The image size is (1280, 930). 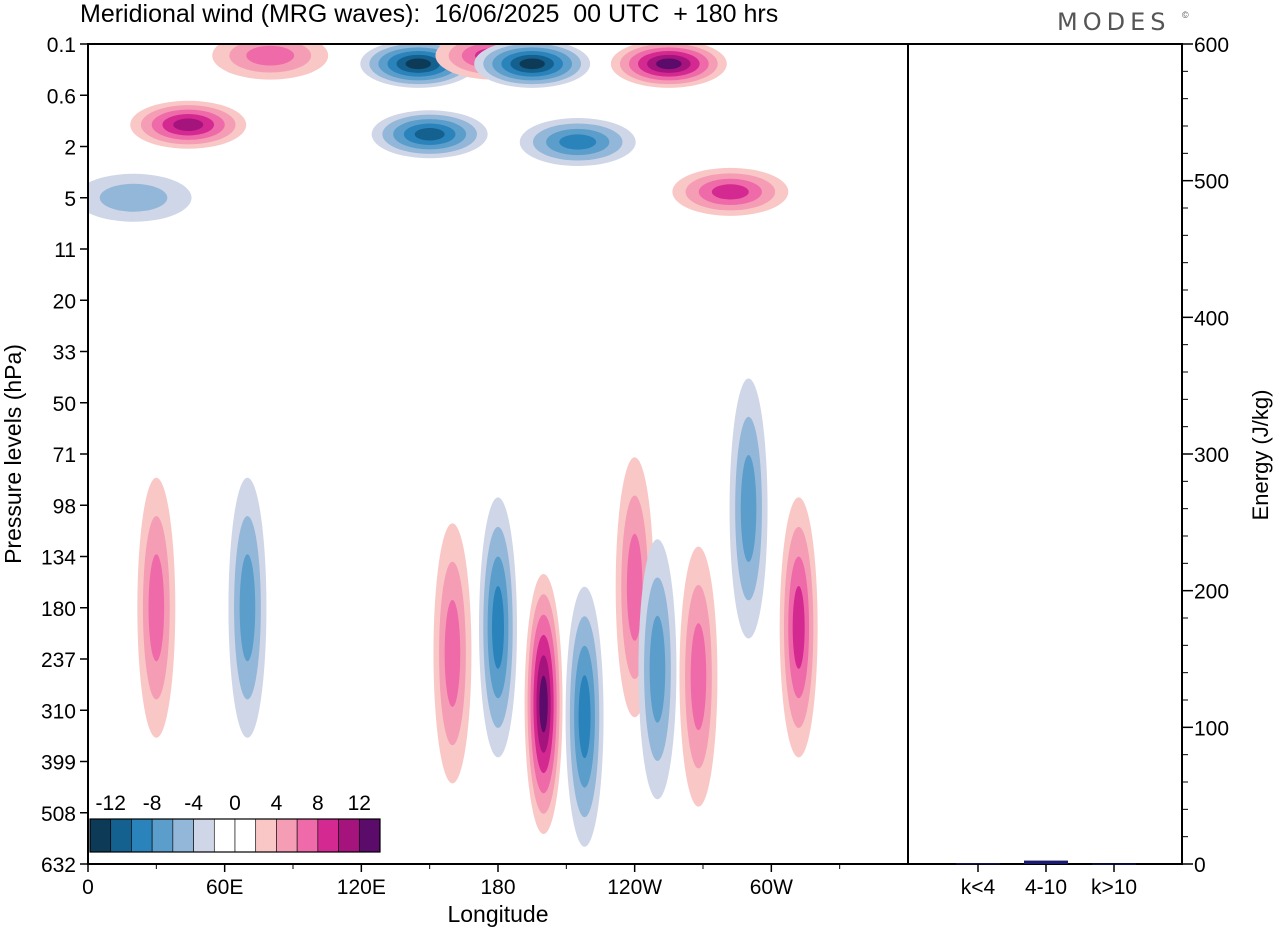 I want to click on y-tick-label: 508, so click(x=58, y=814).